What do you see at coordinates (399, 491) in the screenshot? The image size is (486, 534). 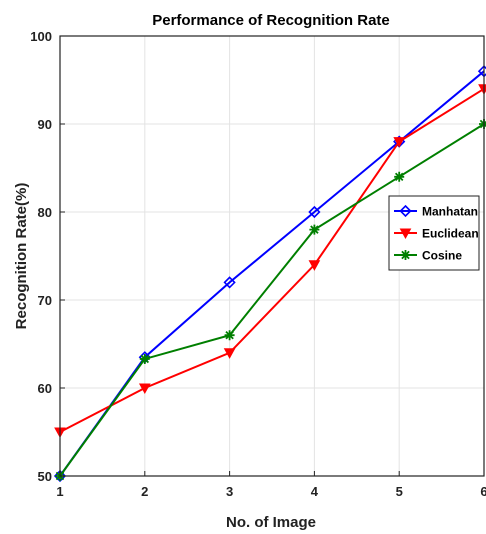 I see `x-tick-label: 5` at bounding box center [399, 491].